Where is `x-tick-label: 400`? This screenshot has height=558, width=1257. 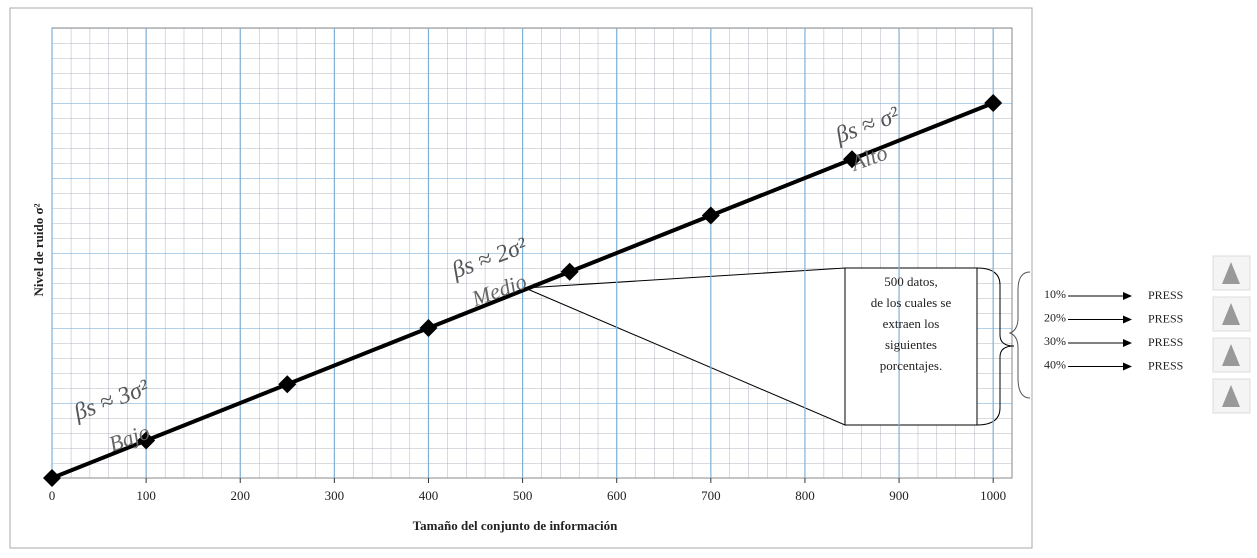 x-tick-label: 400 is located at coordinates (429, 495).